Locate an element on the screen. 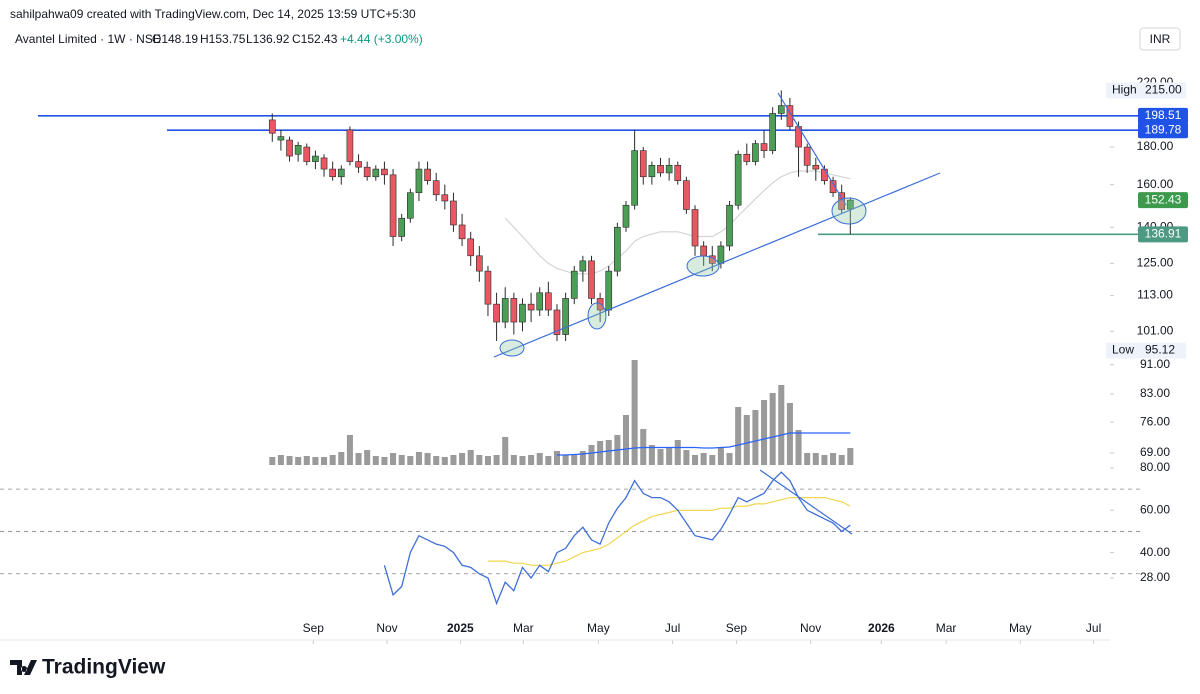  brand: TradingView is located at coordinates (104, 667).